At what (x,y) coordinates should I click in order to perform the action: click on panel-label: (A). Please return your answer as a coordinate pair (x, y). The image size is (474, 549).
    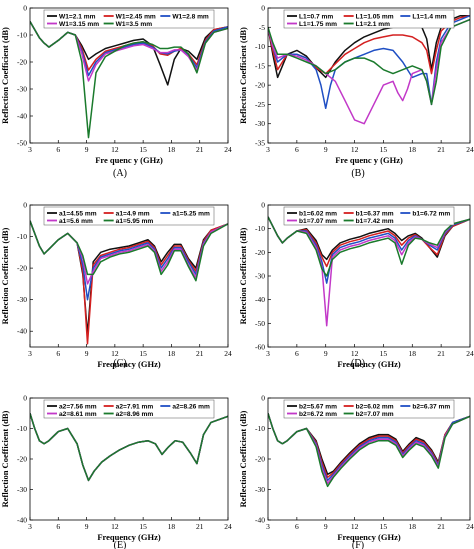
    Looking at the image, I should click on (120, 173).